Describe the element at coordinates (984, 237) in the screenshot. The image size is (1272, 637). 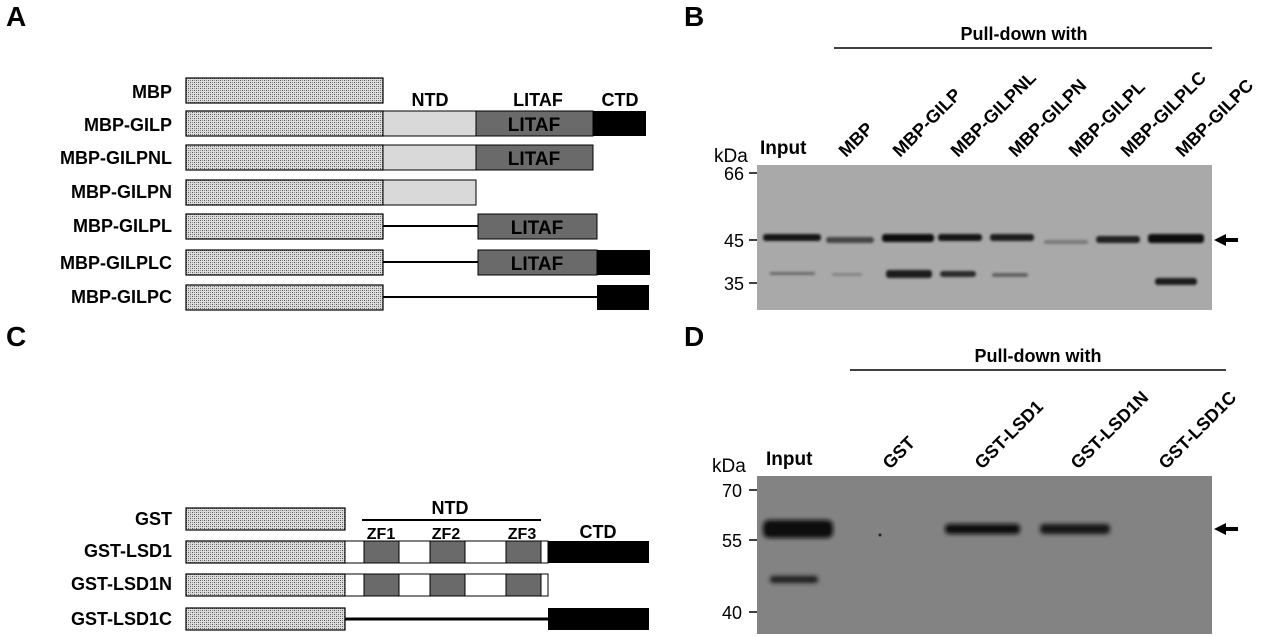
I see `western-blot-b` at that location.